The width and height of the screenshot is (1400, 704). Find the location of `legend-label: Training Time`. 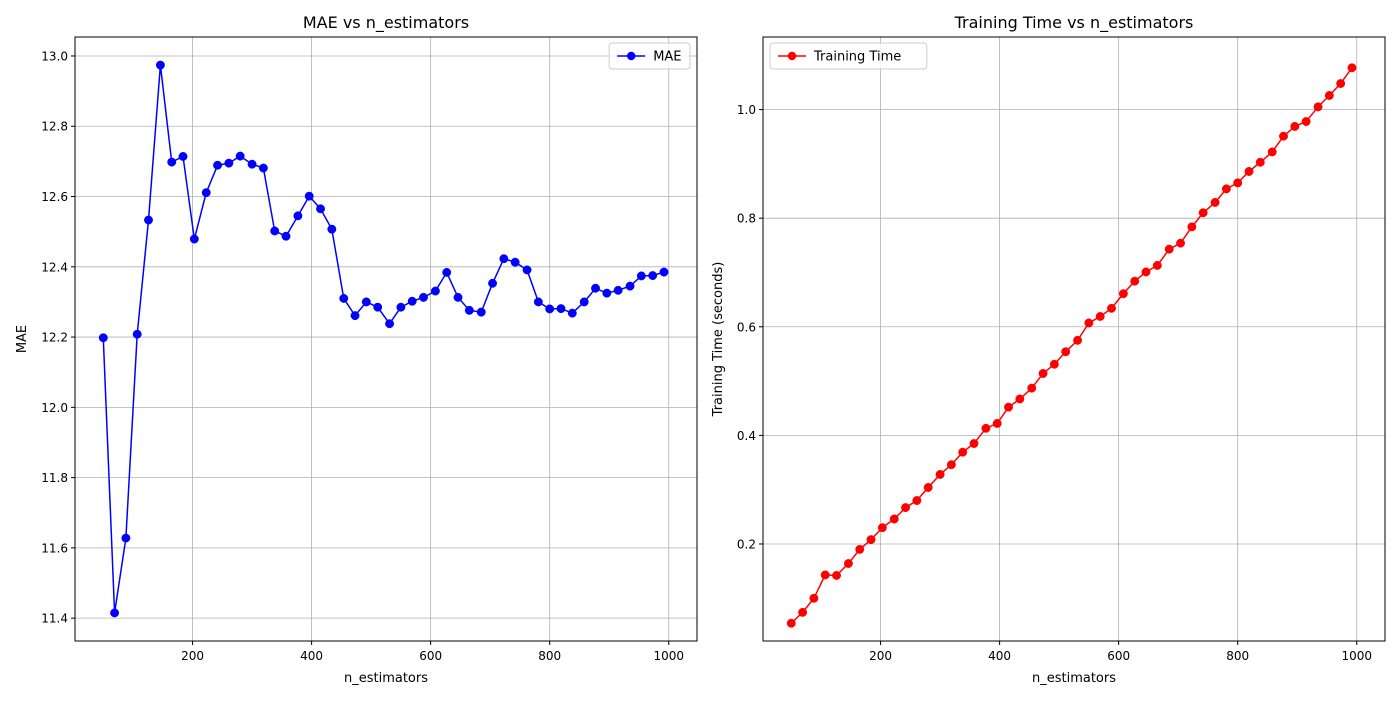

legend-label: Training Time is located at coordinates (857, 57).